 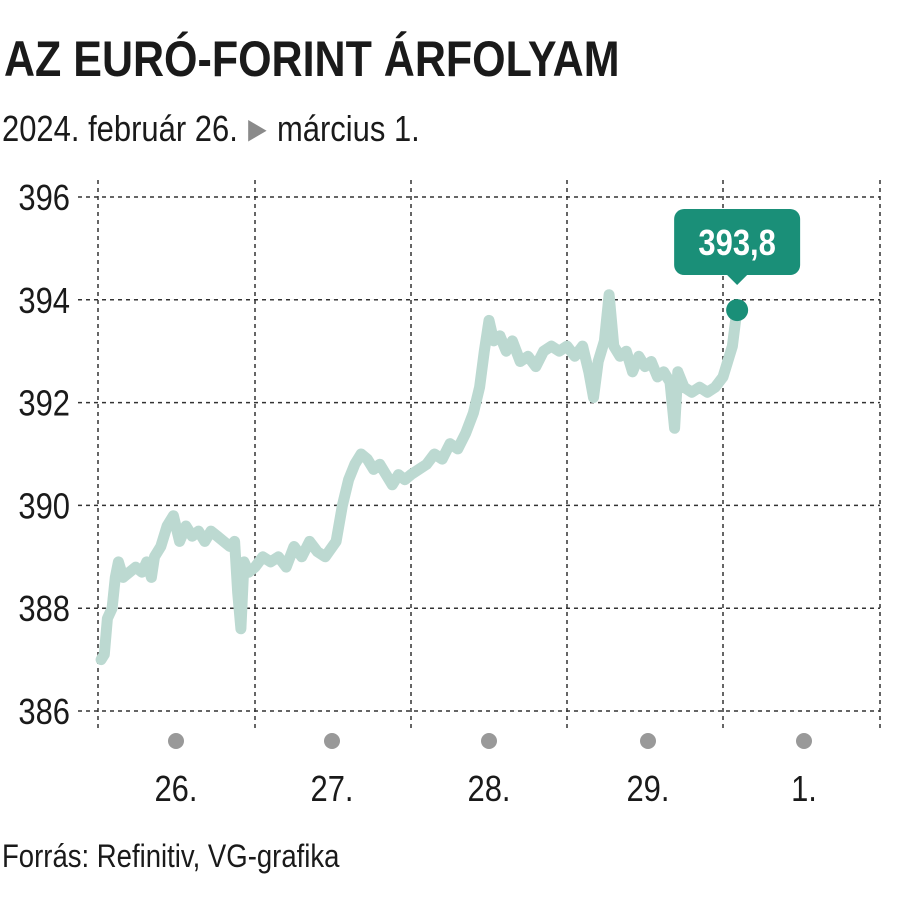 What do you see at coordinates (44, 713) in the screenshot?
I see `y-tick-label: 386` at bounding box center [44, 713].